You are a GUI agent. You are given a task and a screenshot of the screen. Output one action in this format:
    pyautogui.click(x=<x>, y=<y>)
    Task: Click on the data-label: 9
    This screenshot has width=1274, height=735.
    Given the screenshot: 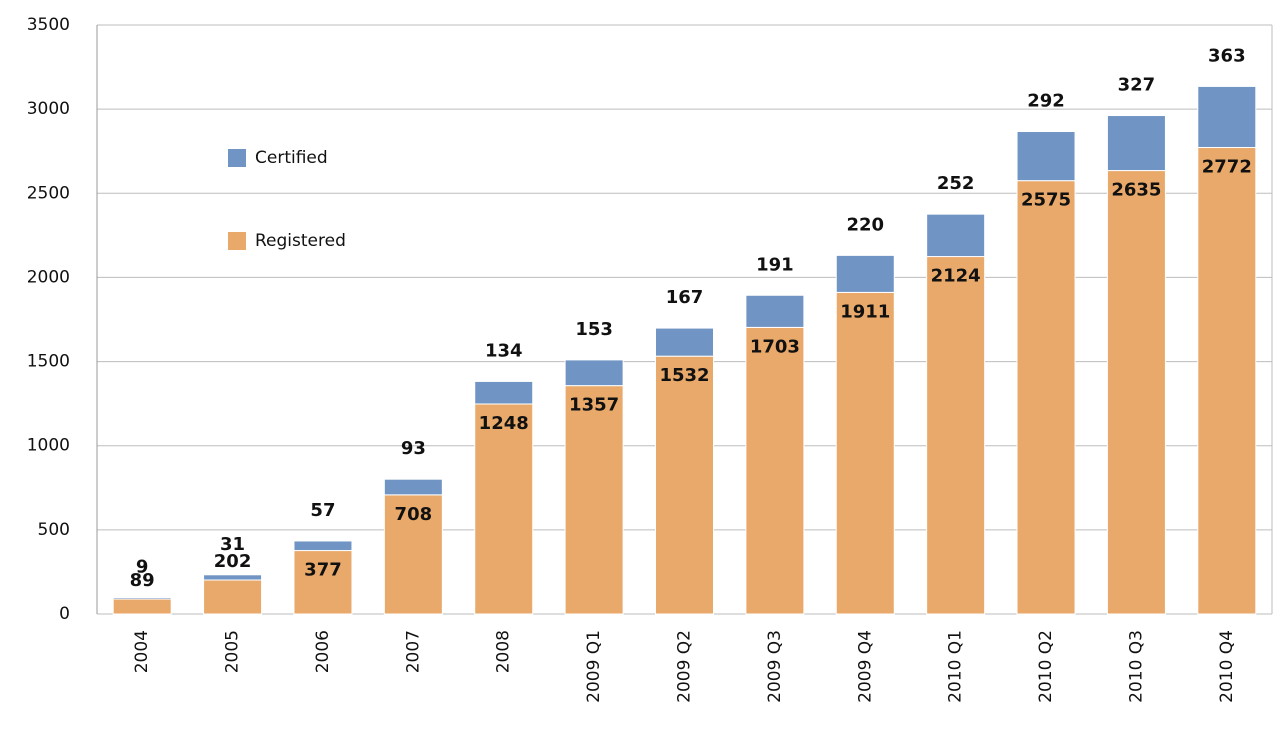 What is the action you would take?
    pyautogui.click(x=142, y=567)
    